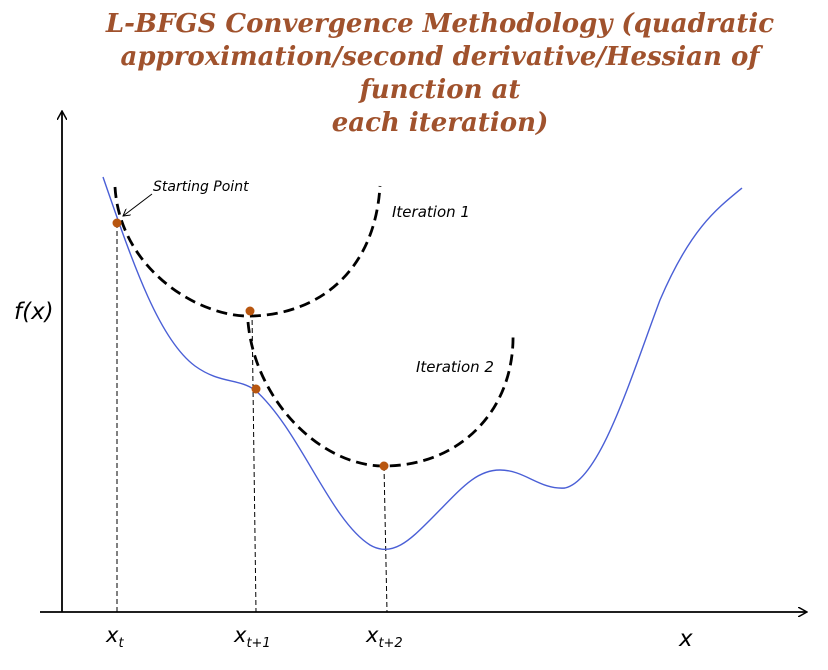  Describe the element at coordinates (138, 204) in the screenshot. I see `starting-point-pointer` at that location.